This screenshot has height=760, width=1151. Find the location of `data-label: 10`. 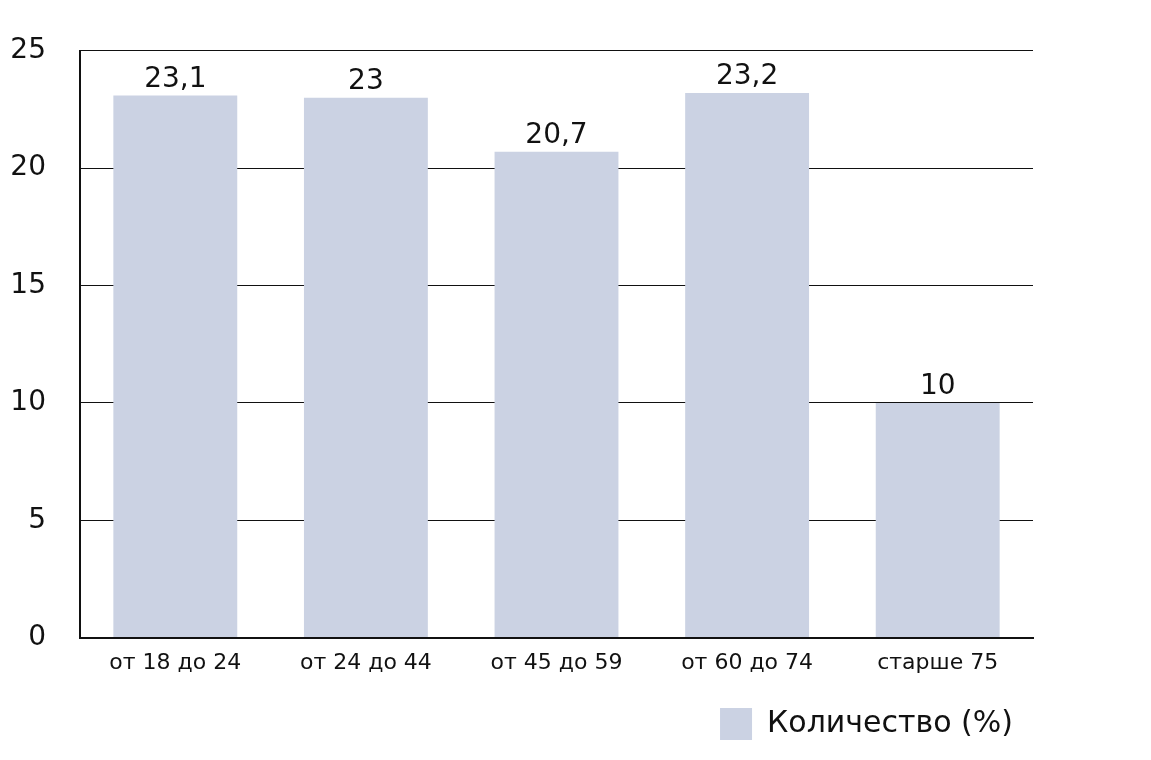

data-label: 10 is located at coordinates (937, 385).